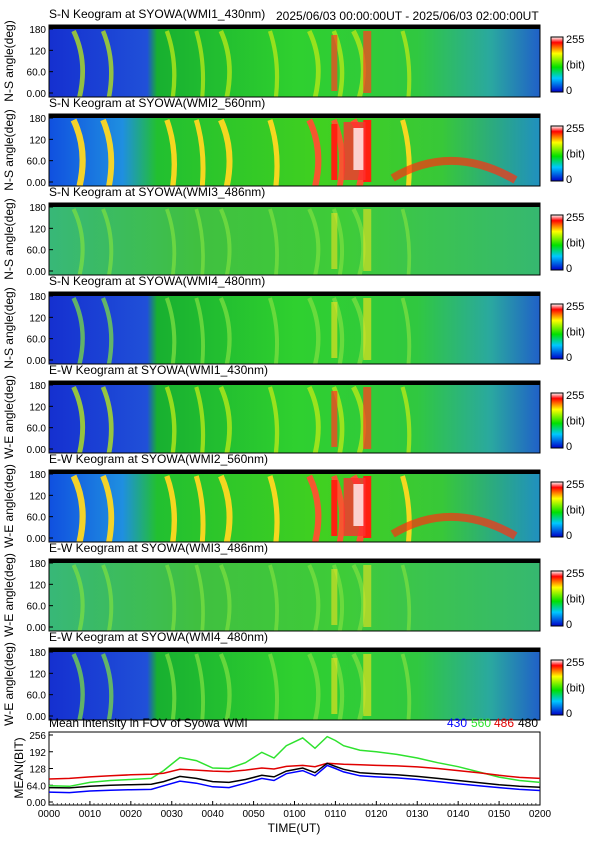 The width and height of the screenshot is (595, 842). I want to click on chart-y-ticks: 256 192 128 64.0 0.00, so click(40, 770).